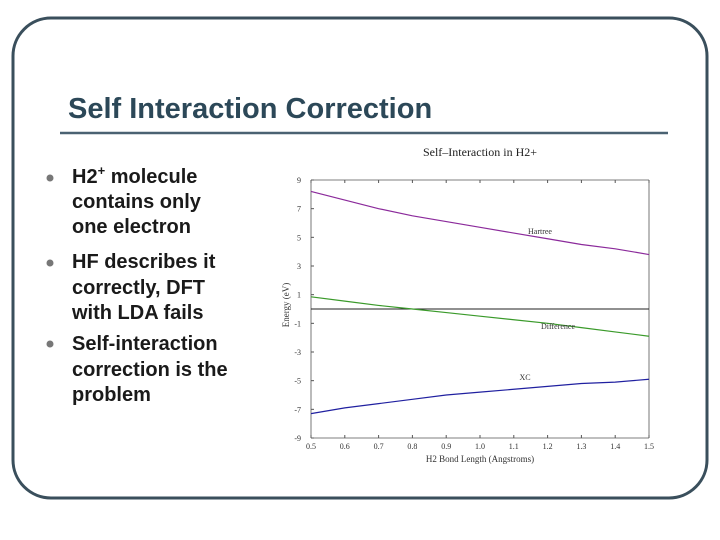  Describe the element at coordinates (151, 177) in the screenshot. I see `bullet-text: molecule` at that location.